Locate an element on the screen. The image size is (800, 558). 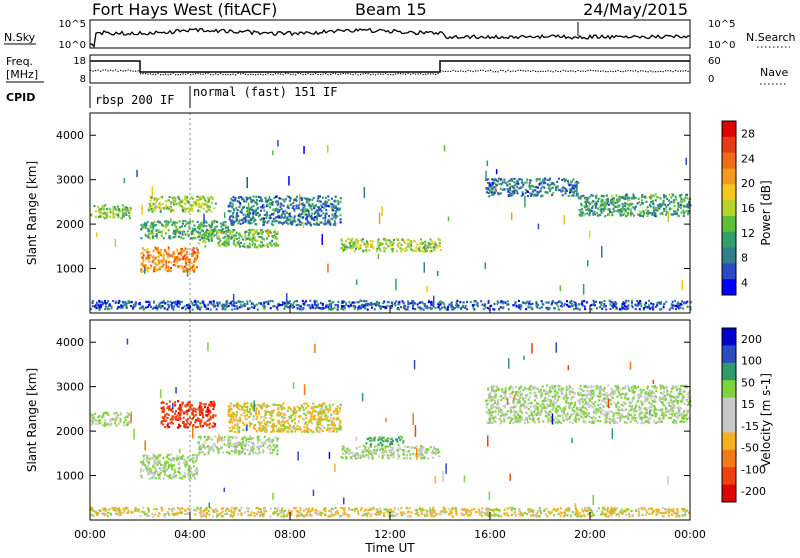
cpid-mode-2: normal (fast) 151 IF is located at coordinates (265, 92).